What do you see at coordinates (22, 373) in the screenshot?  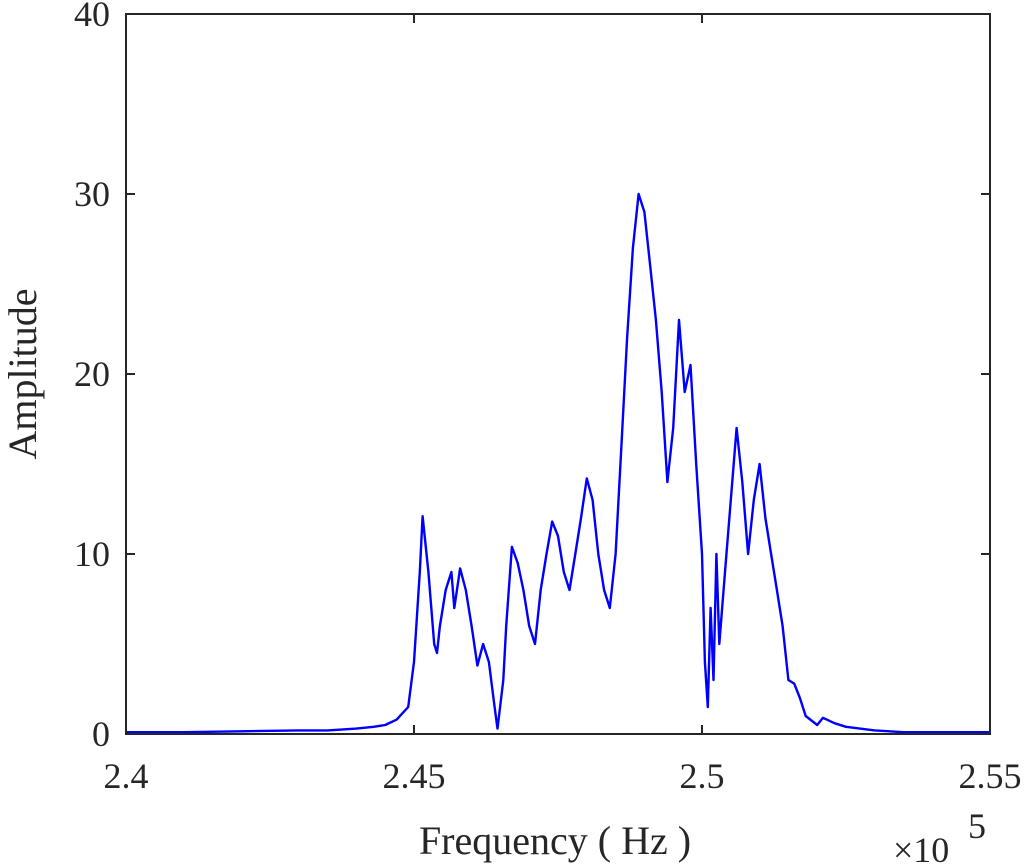 I see `y-axis-title: Amplitude` at bounding box center [22, 373].